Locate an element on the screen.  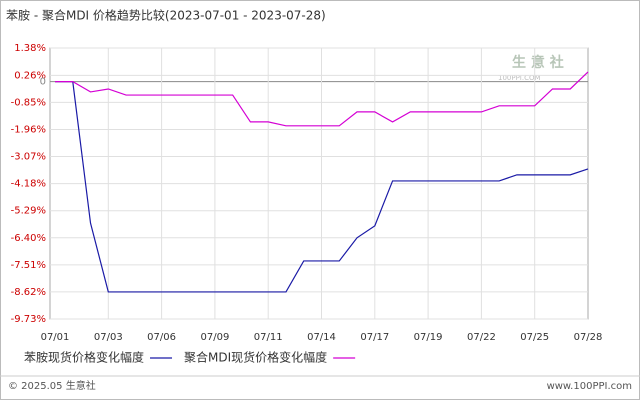
x-tick-label: 07/17 is located at coordinates (374, 337).